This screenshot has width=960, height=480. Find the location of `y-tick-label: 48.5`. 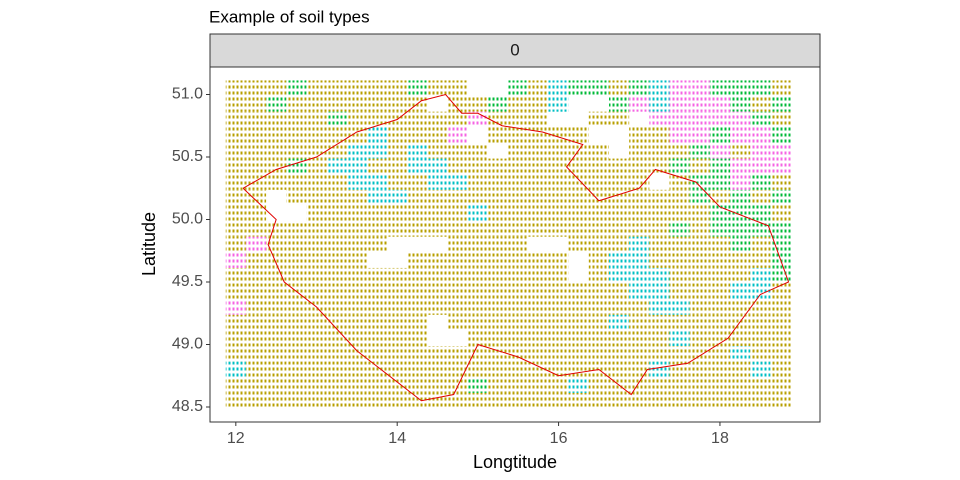

y-tick-label: 48.5 is located at coordinates (187, 406).